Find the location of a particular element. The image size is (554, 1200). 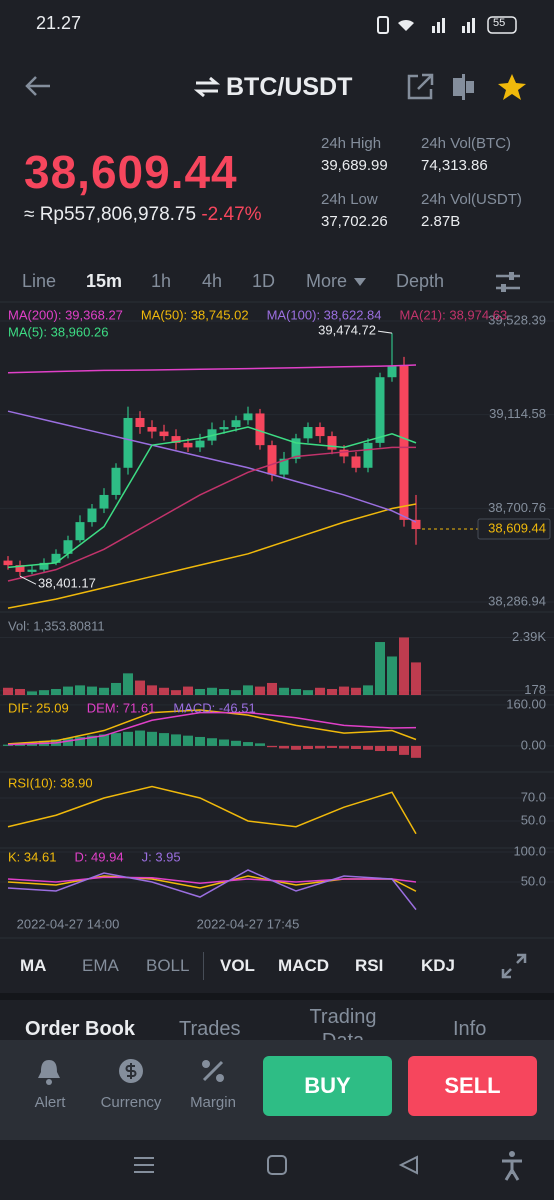

action-label: Alert is located at coordinates (50, 1102).